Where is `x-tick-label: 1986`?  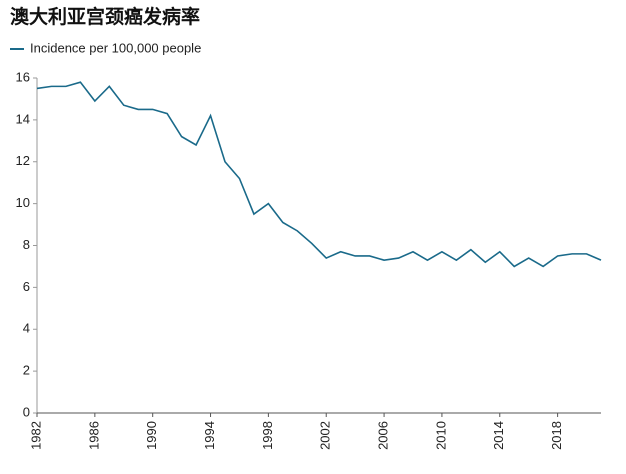
x-tick-label: 1986 is located at coordinates (93, 435).